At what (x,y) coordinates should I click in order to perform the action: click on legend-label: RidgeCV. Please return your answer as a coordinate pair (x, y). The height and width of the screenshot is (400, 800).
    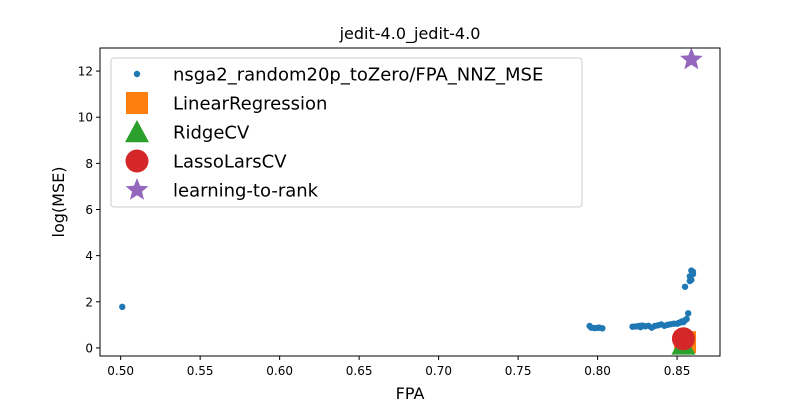
    Looking at the image, I should click on (211, 133).